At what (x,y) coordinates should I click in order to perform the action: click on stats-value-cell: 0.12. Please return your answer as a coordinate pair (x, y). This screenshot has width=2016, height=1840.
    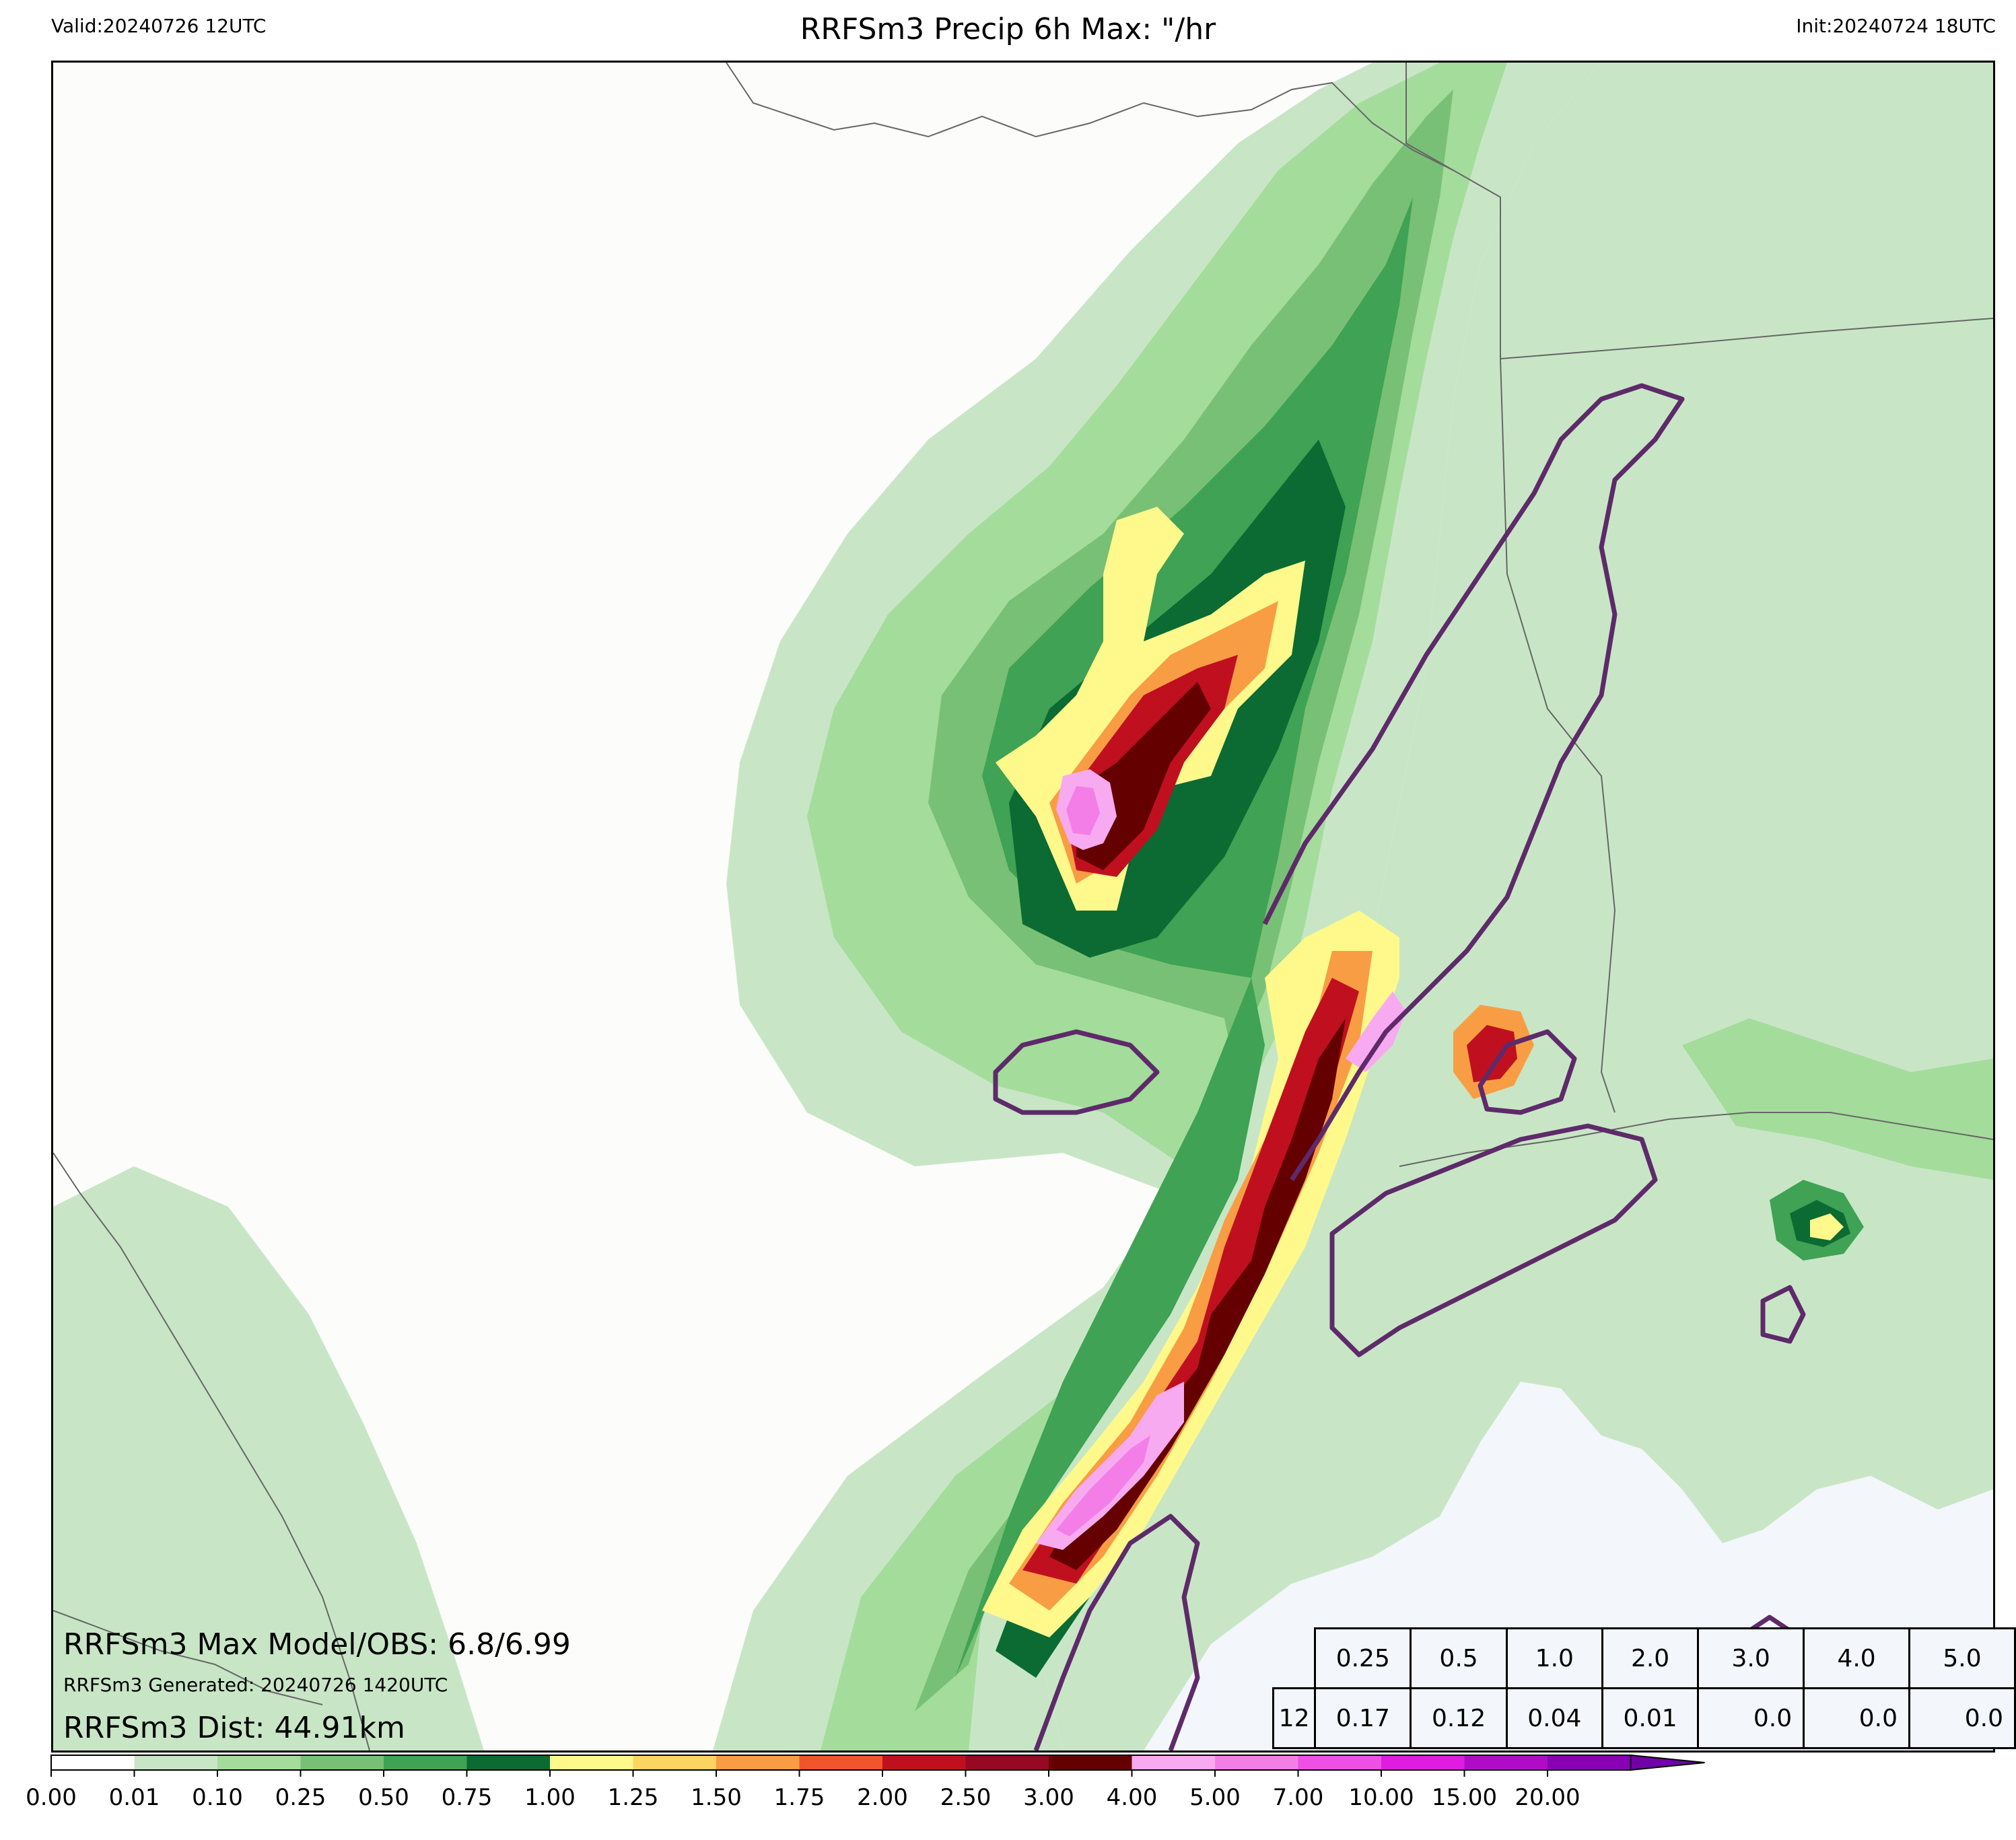
    Looking at the image, I should click on (1459, 1718).